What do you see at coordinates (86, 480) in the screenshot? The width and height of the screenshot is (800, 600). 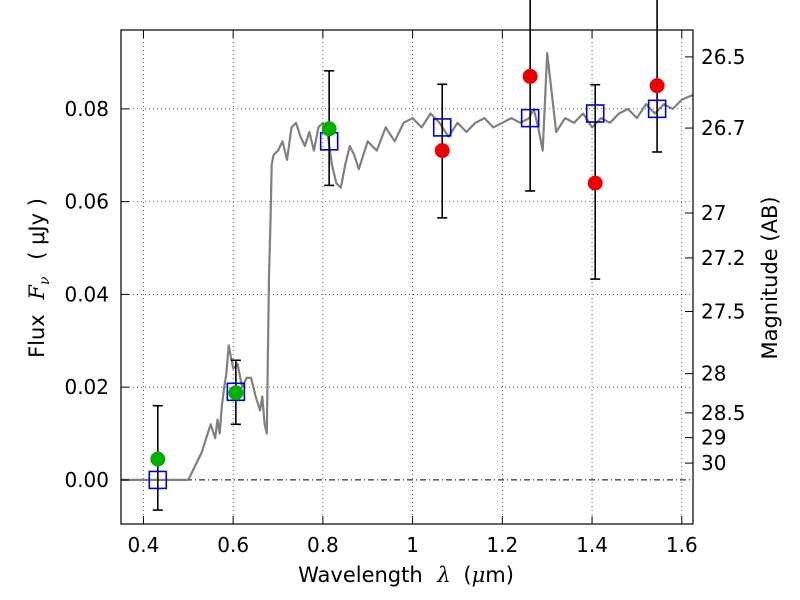 I see `y-tick-label: 0.00` at bounding box center [86, 480].